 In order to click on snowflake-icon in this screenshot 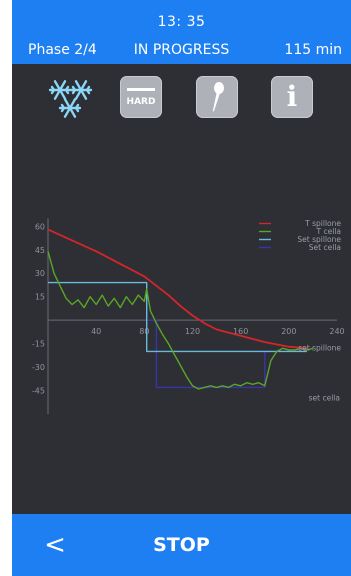, I will do `click(70, 99)`.